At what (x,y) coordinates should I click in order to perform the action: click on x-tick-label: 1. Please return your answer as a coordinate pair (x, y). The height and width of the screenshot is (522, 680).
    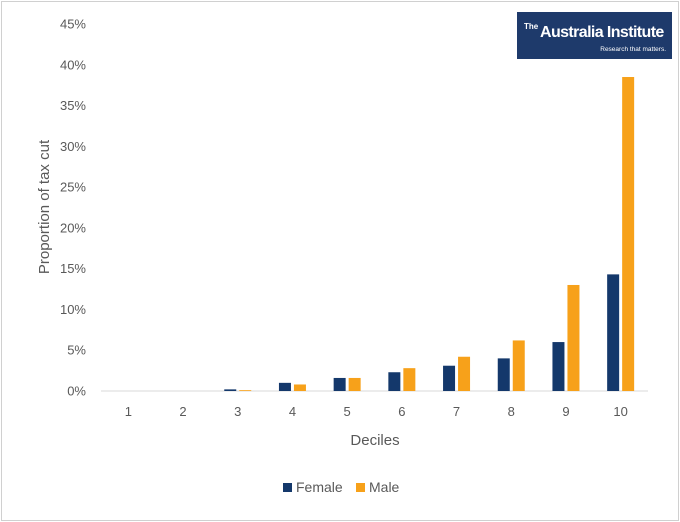
    Looking at the image, I should click on (128, 411).